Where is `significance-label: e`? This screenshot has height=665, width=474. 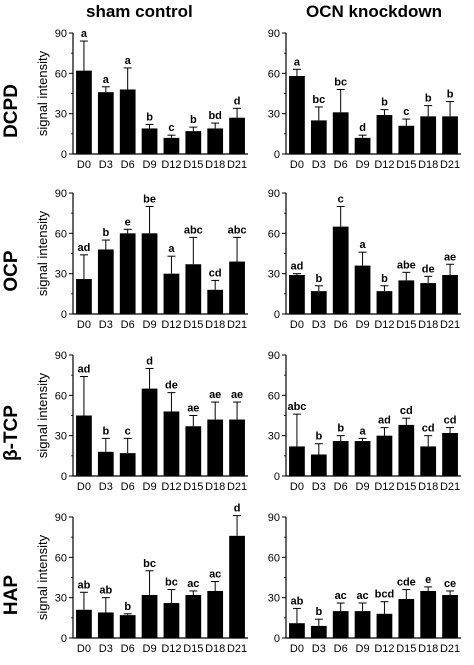
significance-label: e is located at coordinates (428, 580).